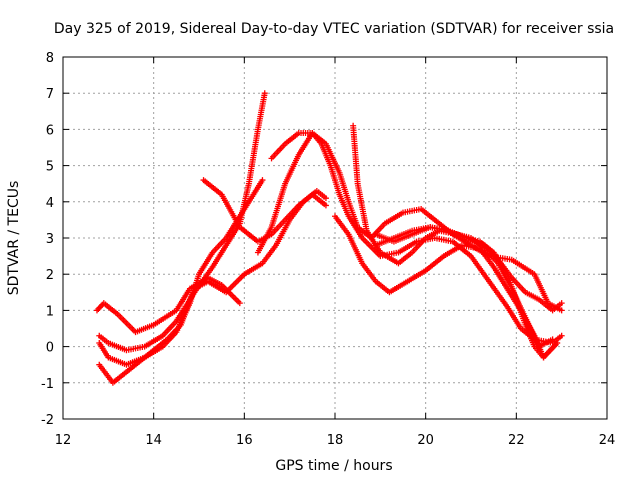  Describe the element at coordinates (50, 94) in the screenshot. I see `y-tick-label: 7` at that location.